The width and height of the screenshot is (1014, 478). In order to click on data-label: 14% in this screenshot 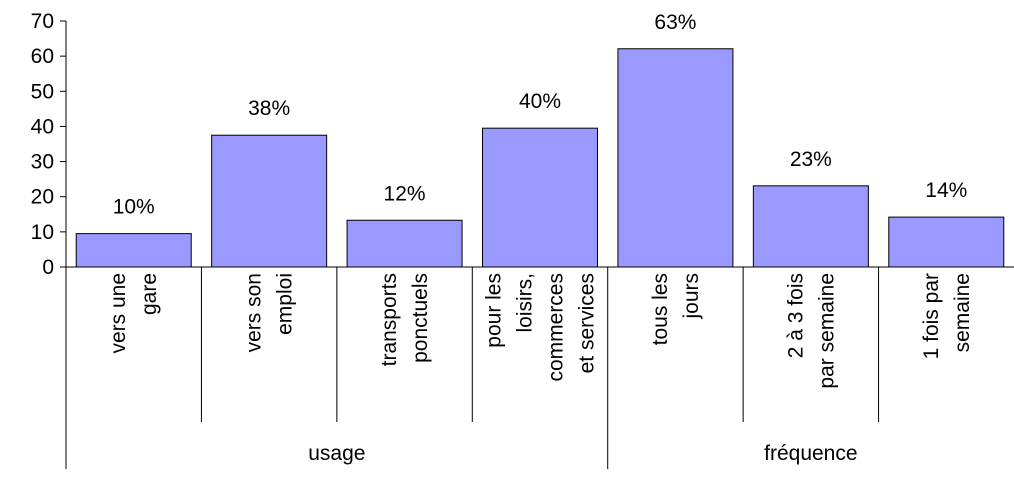, I will do `click(946, 190)`.